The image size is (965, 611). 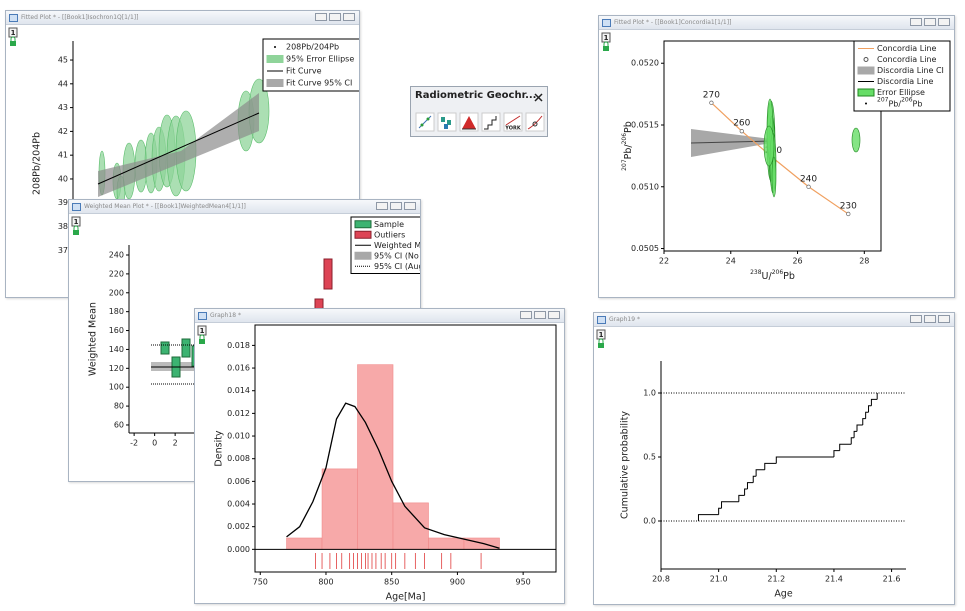 What do you see at coordinates (391, 582) in the screenshot?
I see `x-tick-label: 850` at bounding box center [391, 582].